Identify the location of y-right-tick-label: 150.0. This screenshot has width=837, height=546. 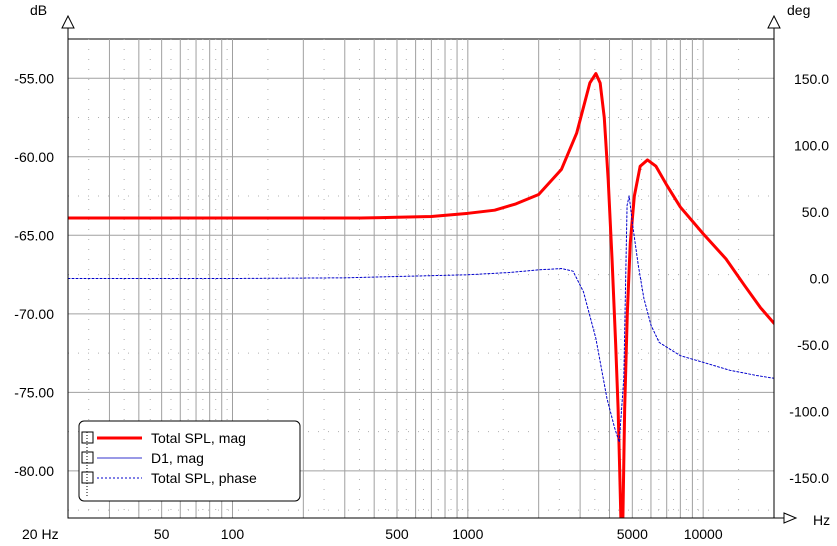
(811, 79).